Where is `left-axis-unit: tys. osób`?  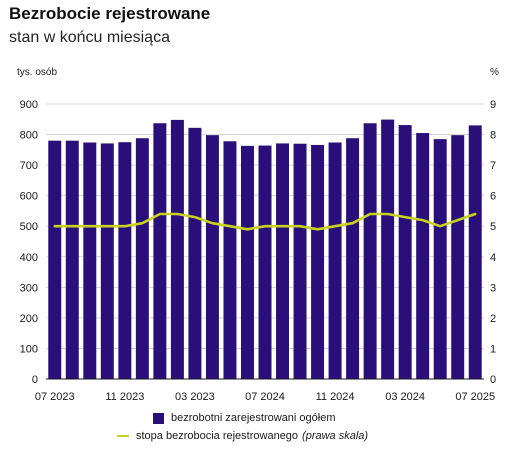
left-axis-unit: tys. osób is located at coordinates (37, 72).